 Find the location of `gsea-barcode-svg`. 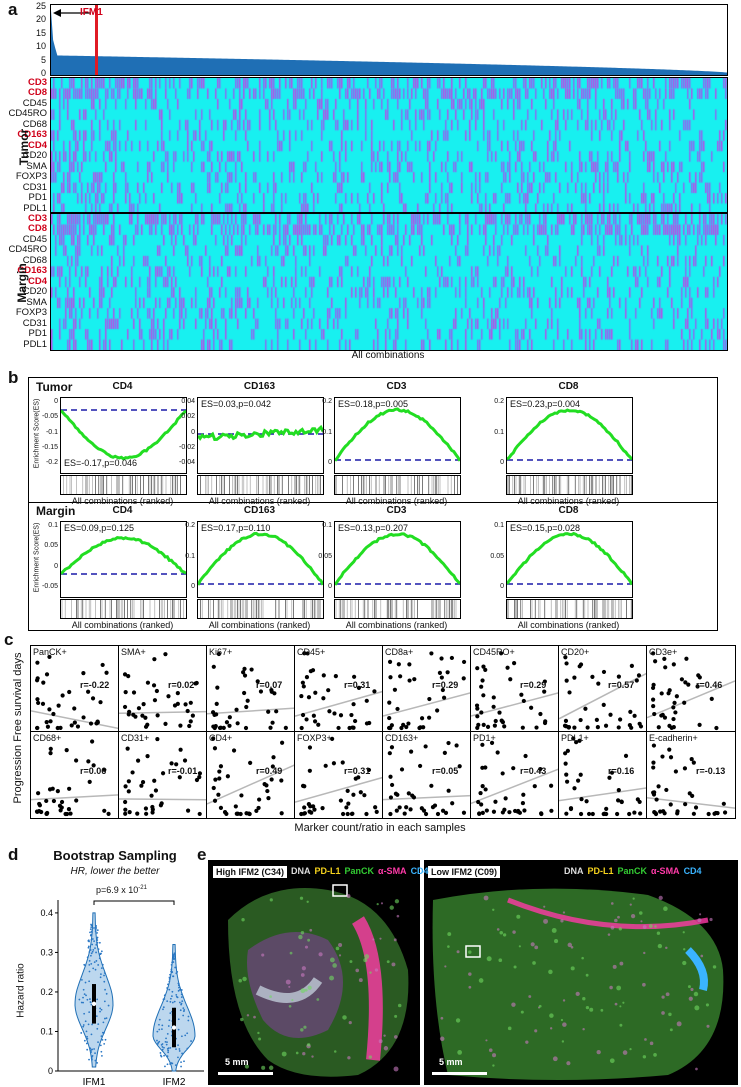

gsea-barcode-svg is located at coordinates (569, 609).